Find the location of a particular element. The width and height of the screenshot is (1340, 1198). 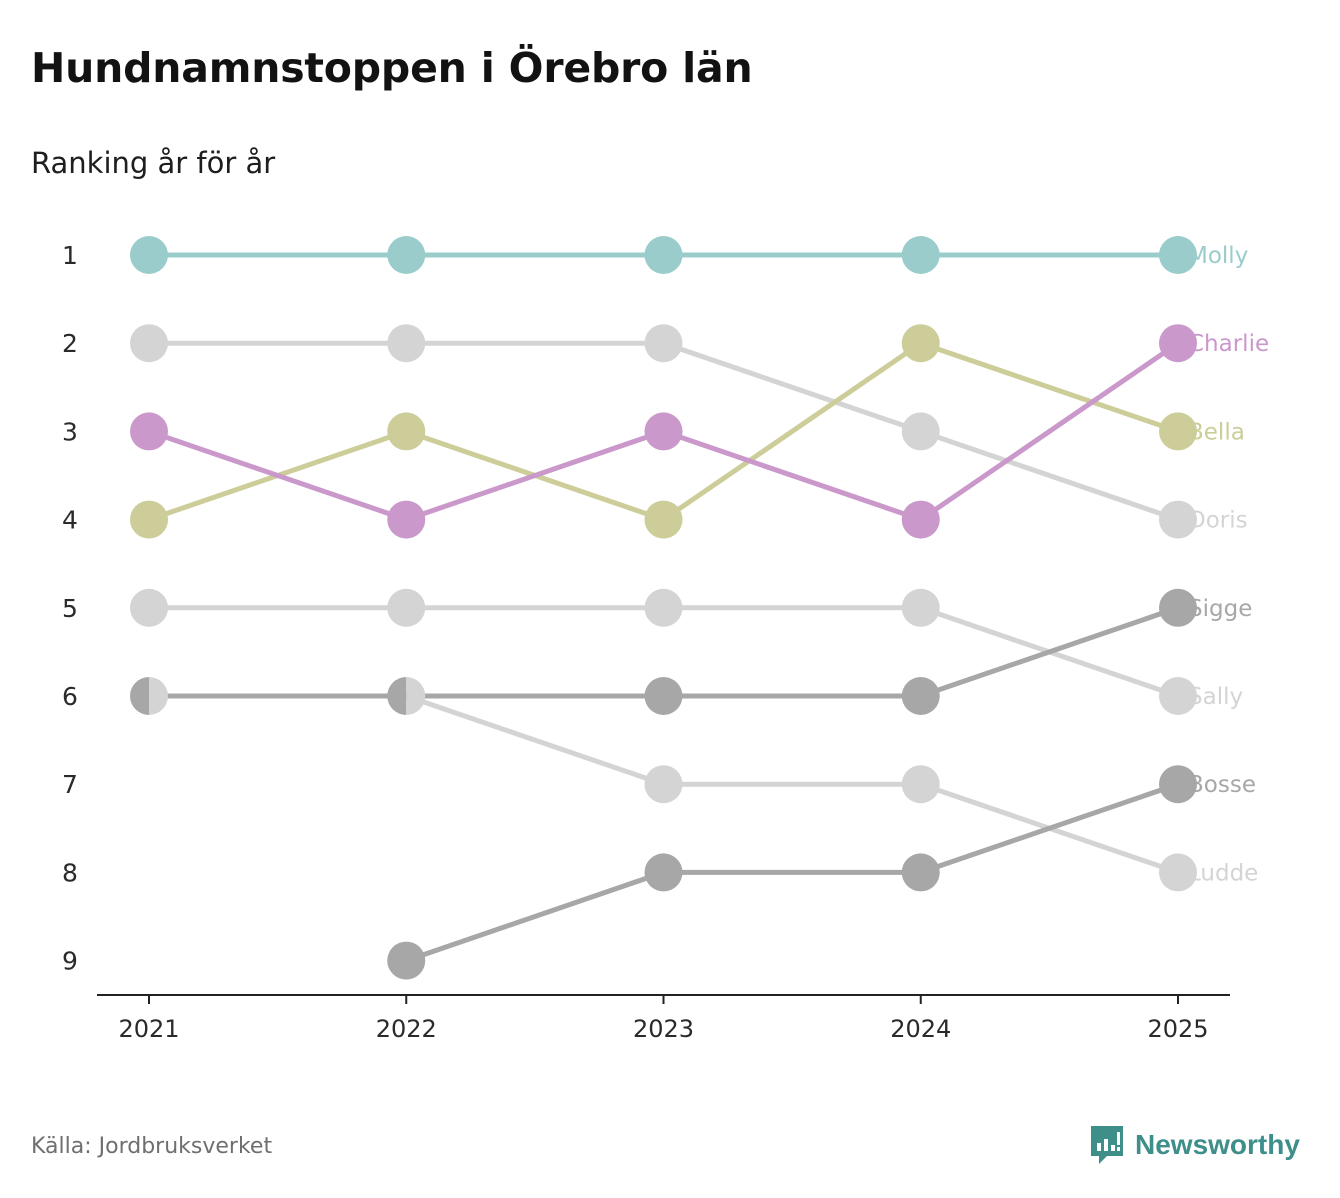

series-label-sigge: Sigge is located at coordinates (1220, 609).